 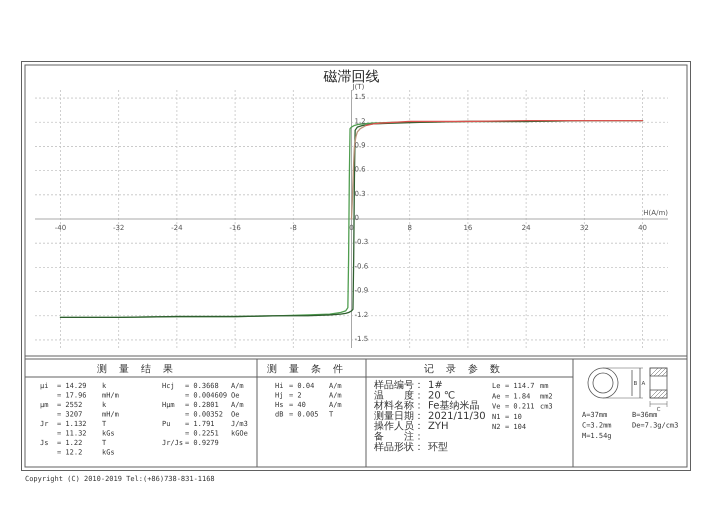 I want to click on text: 1#, so click(x=435, y=385).